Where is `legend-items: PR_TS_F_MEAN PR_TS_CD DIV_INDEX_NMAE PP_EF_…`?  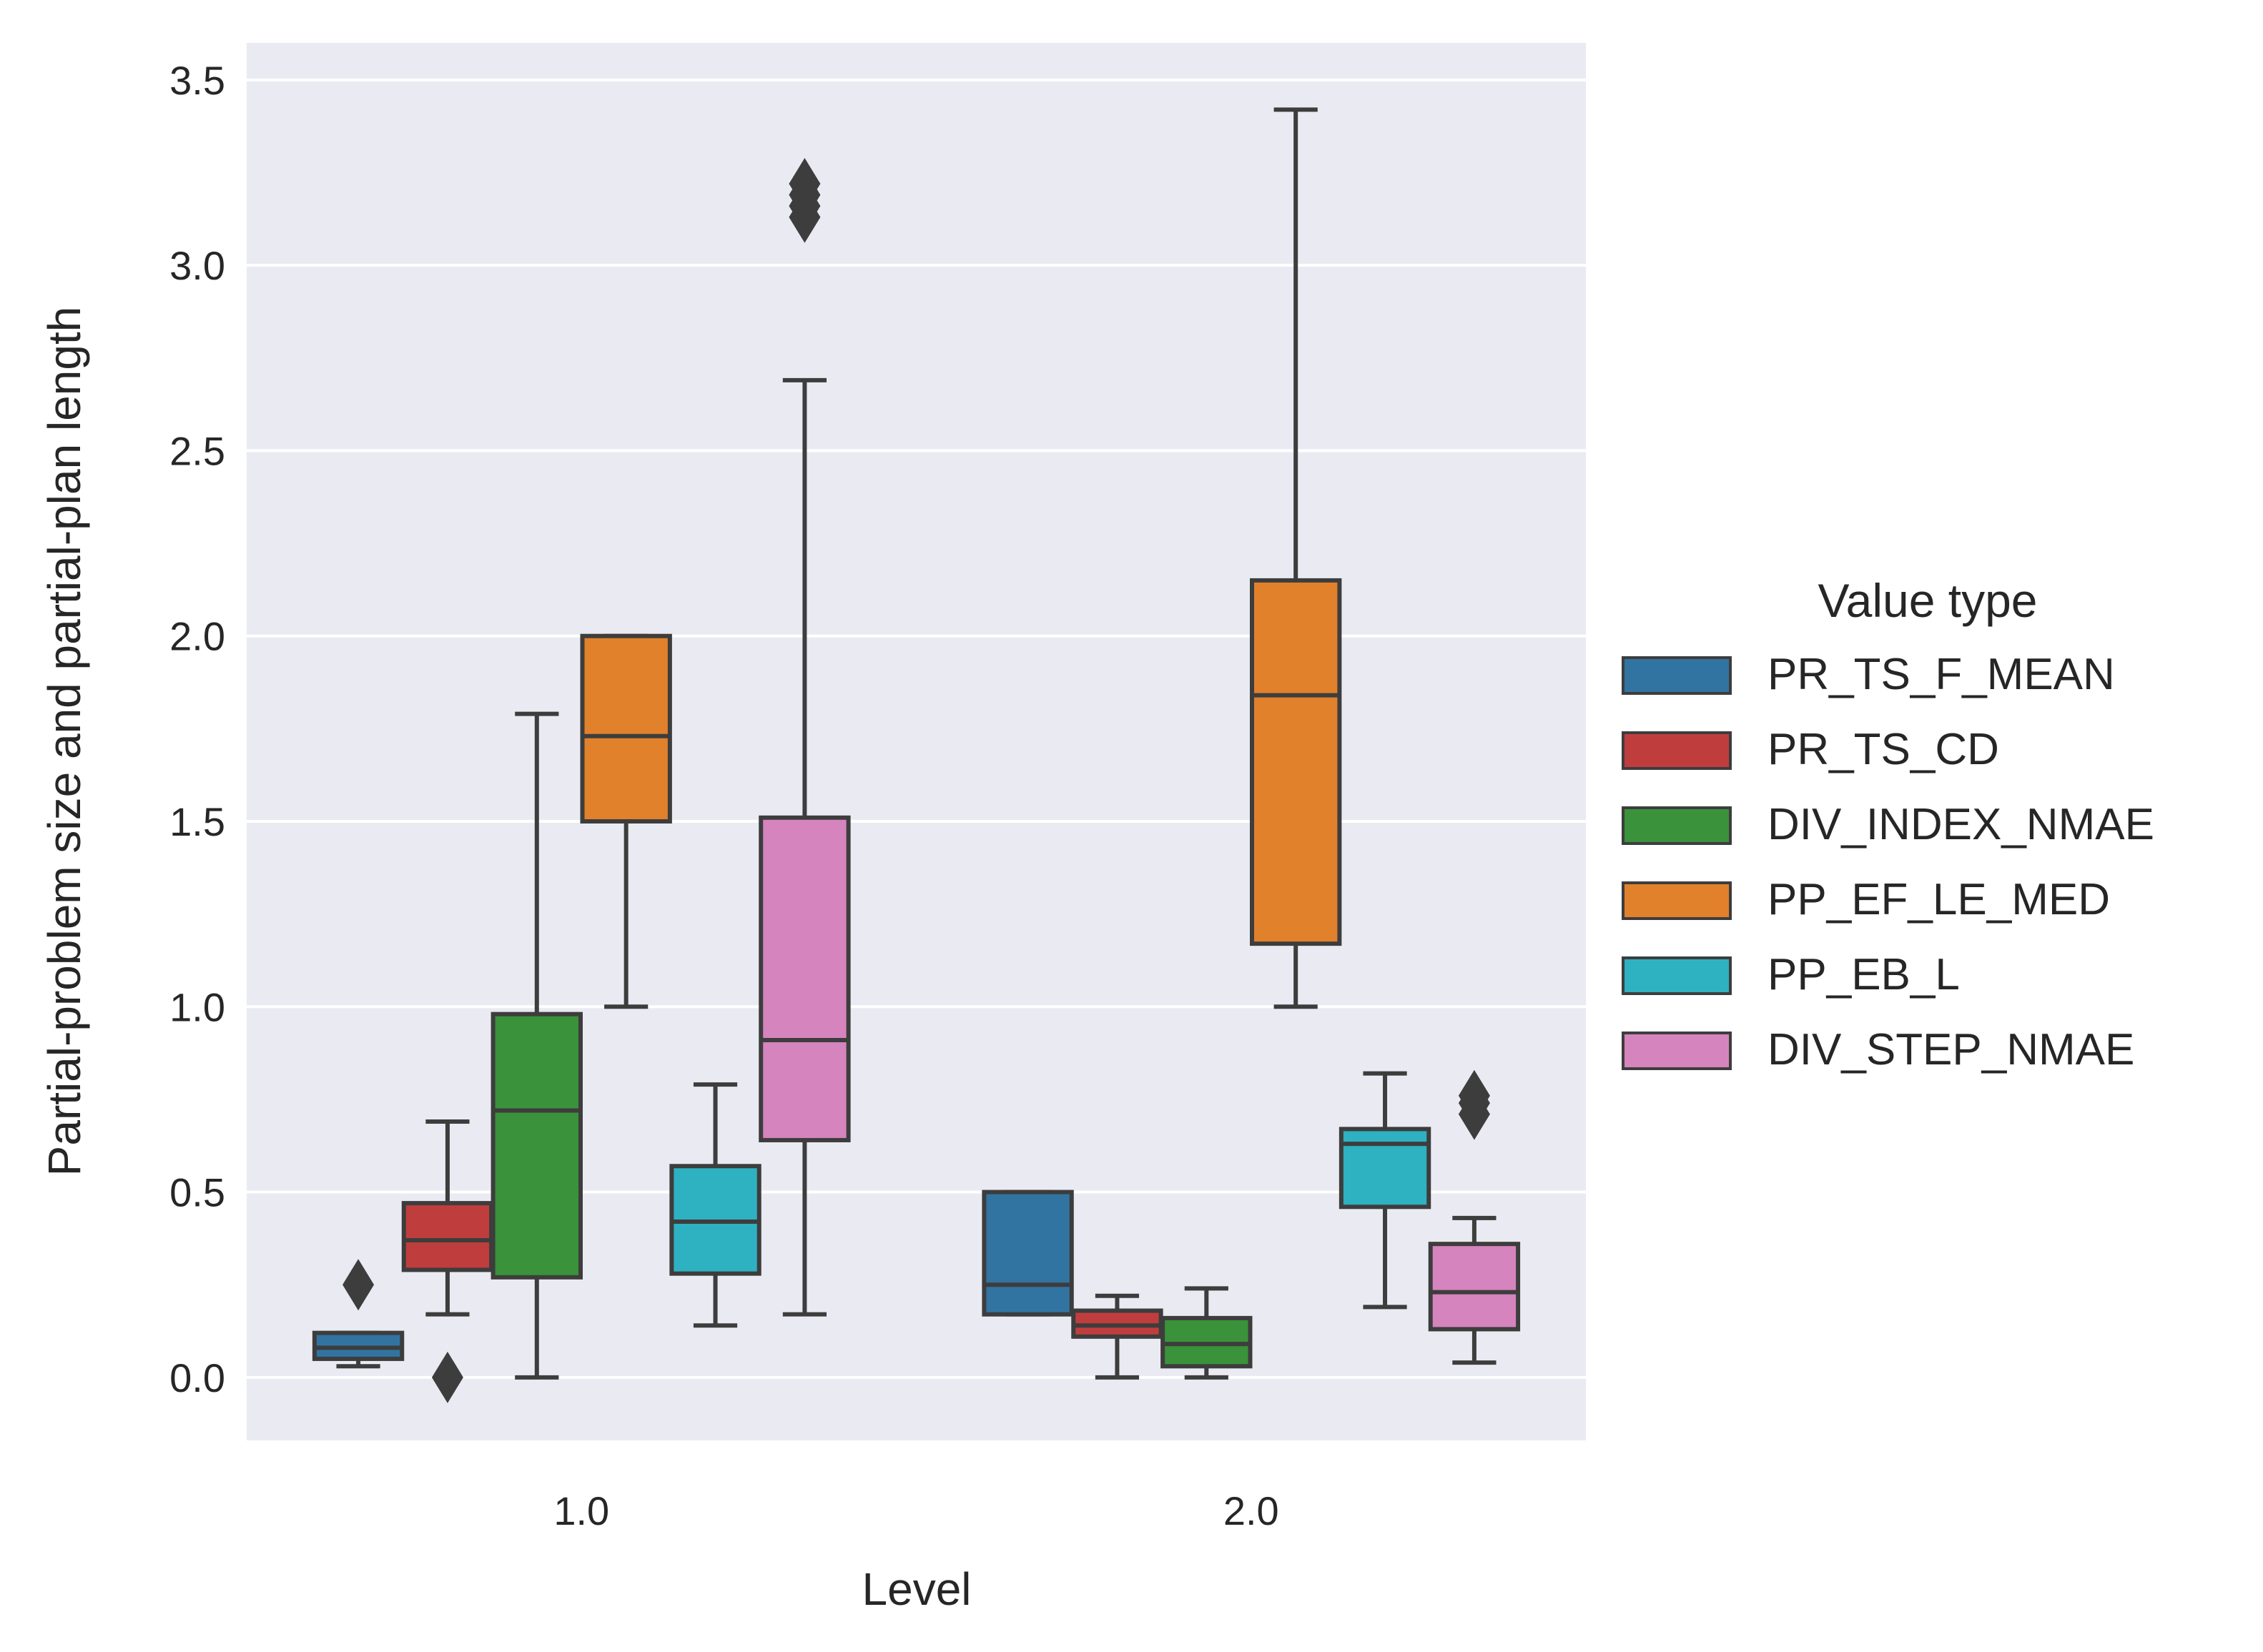 legend-items: PR_TS_F_MEAN PR_TS_CD DIV_INDEX_NMAE PP_EF_… is located at coordinates (1888, 862).